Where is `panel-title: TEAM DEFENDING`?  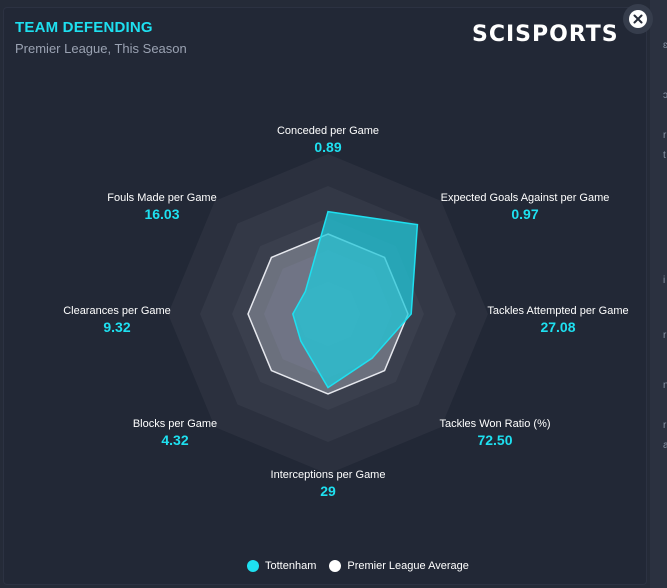
panel-title: TEAM DEFENDING is located at coordinates (84, 27).